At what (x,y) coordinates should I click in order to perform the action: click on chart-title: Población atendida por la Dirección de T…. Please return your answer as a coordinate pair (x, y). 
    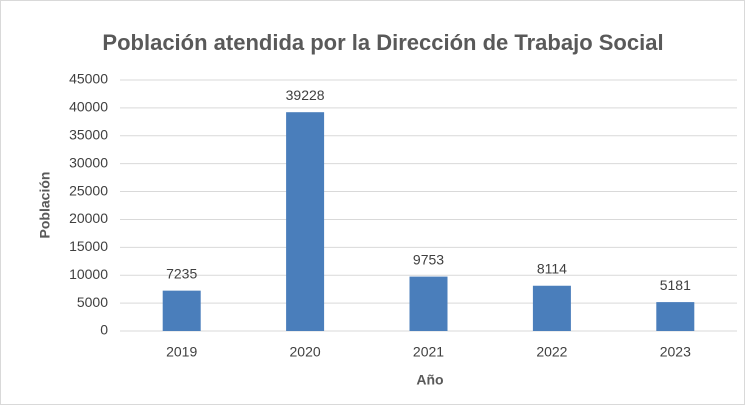
    Looking at the image, I should click on (382, 42).